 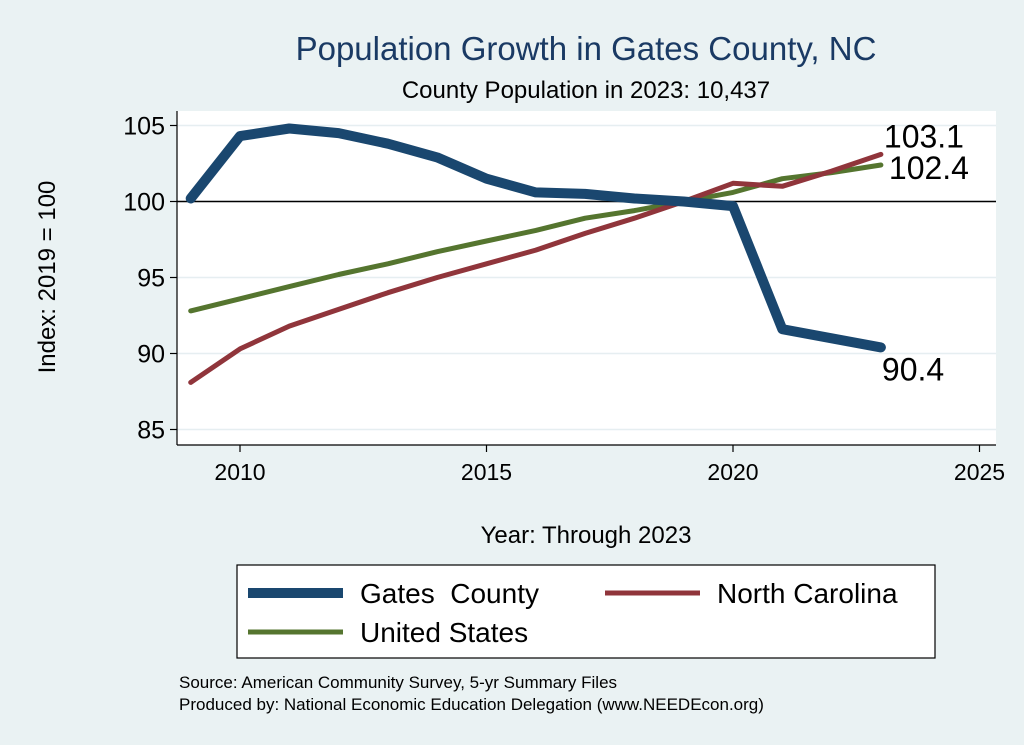 What do you see at coordinates (732, 472) in the screenshot?
I see `x-tick-label: 2020` at bounding box center [732, 472].